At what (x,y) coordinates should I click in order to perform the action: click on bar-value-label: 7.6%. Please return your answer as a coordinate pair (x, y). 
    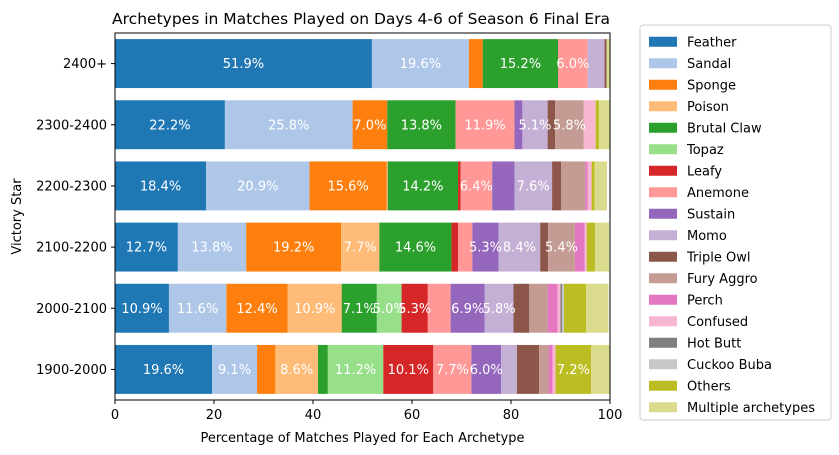
    Looking at the image, I should click on (533, 186).